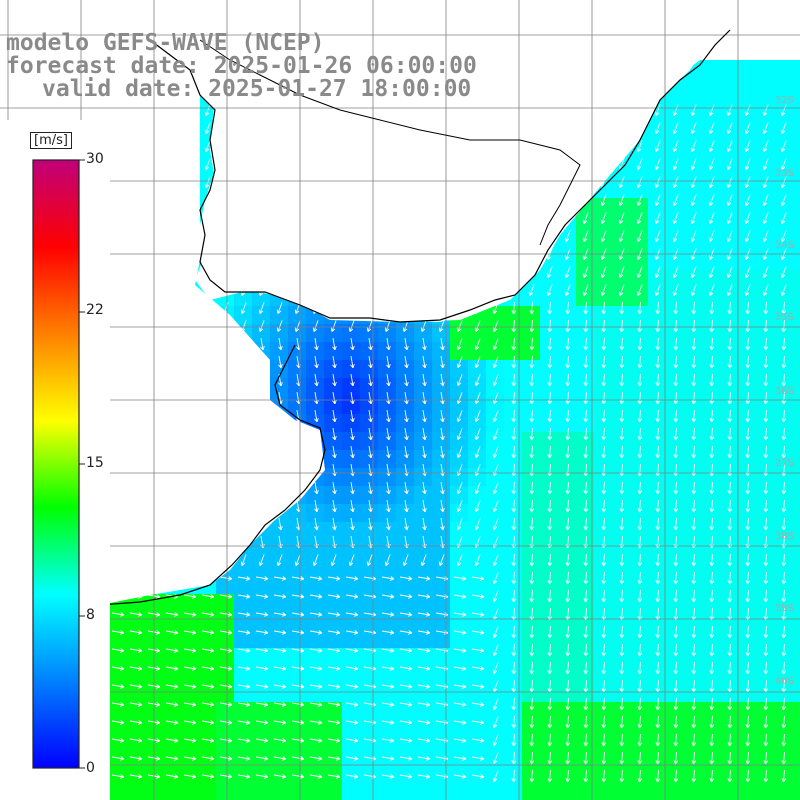  Describe the element at coordinates (90, 615) in the screenshot. I see `colorbar-tick-8: 8` at that location.